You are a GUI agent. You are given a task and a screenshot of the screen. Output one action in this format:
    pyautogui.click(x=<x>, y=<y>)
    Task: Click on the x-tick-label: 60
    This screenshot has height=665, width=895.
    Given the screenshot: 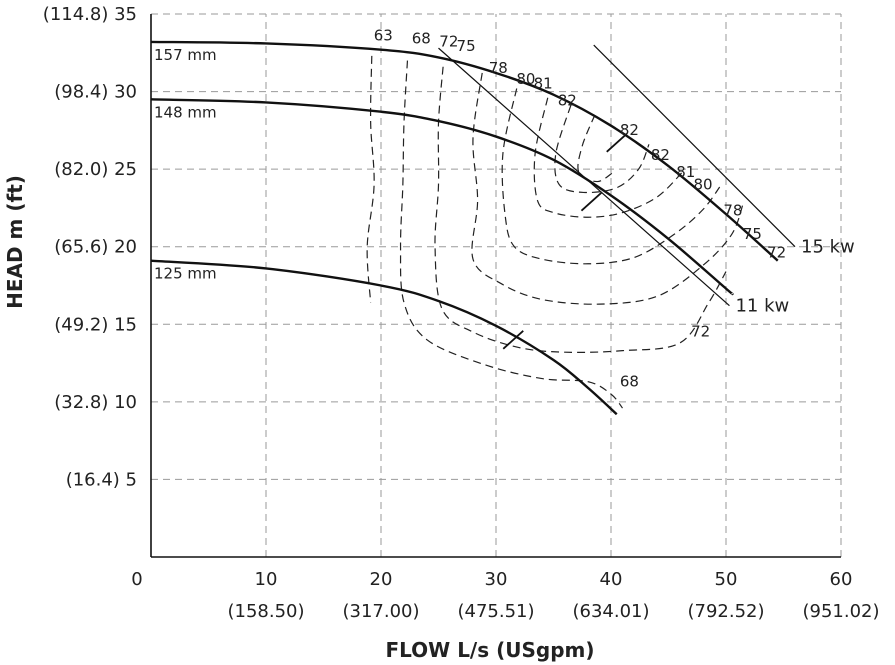 What is the action you would take?
    pyautogui.click(x=841, y=579)
    